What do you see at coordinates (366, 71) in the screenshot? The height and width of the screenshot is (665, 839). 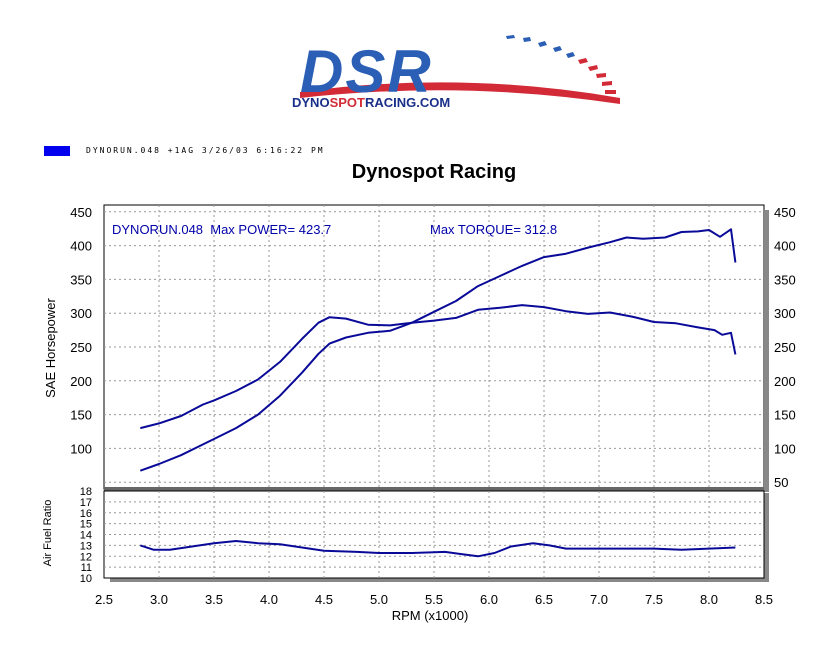 I see `logo-big-text: DSR` at bounding box center [366, 71].